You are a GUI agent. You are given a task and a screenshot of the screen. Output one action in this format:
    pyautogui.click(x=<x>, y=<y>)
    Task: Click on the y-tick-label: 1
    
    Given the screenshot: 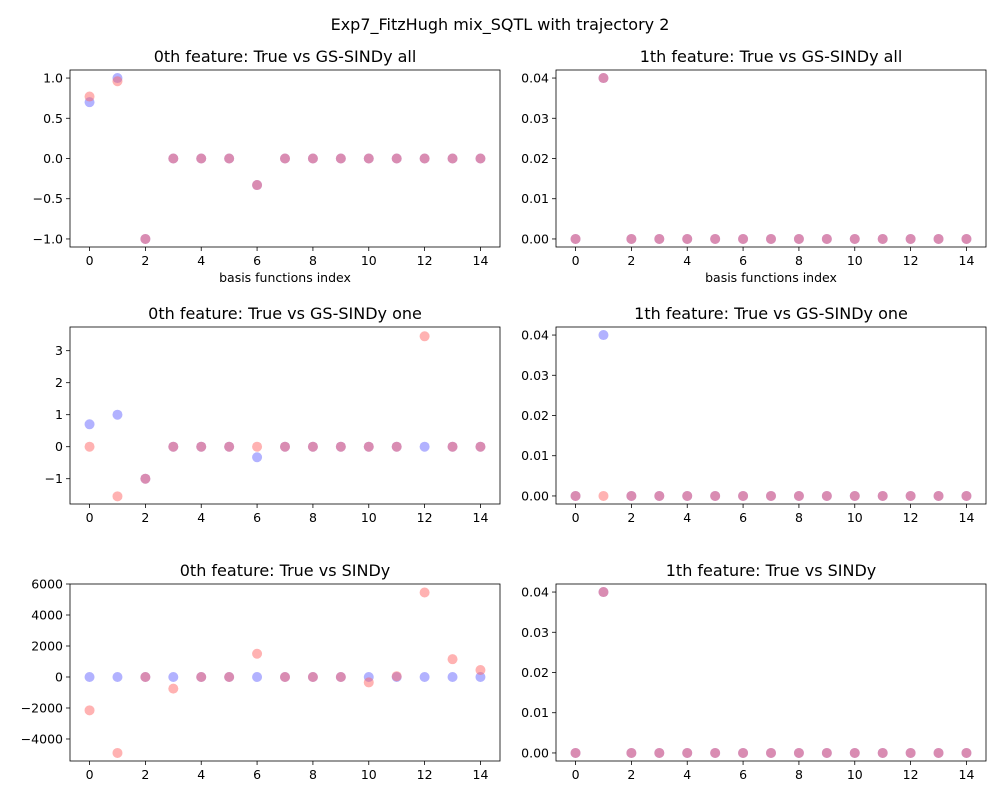 What is the action you would take?
    pyautogui.click(x=59, y=414)
    